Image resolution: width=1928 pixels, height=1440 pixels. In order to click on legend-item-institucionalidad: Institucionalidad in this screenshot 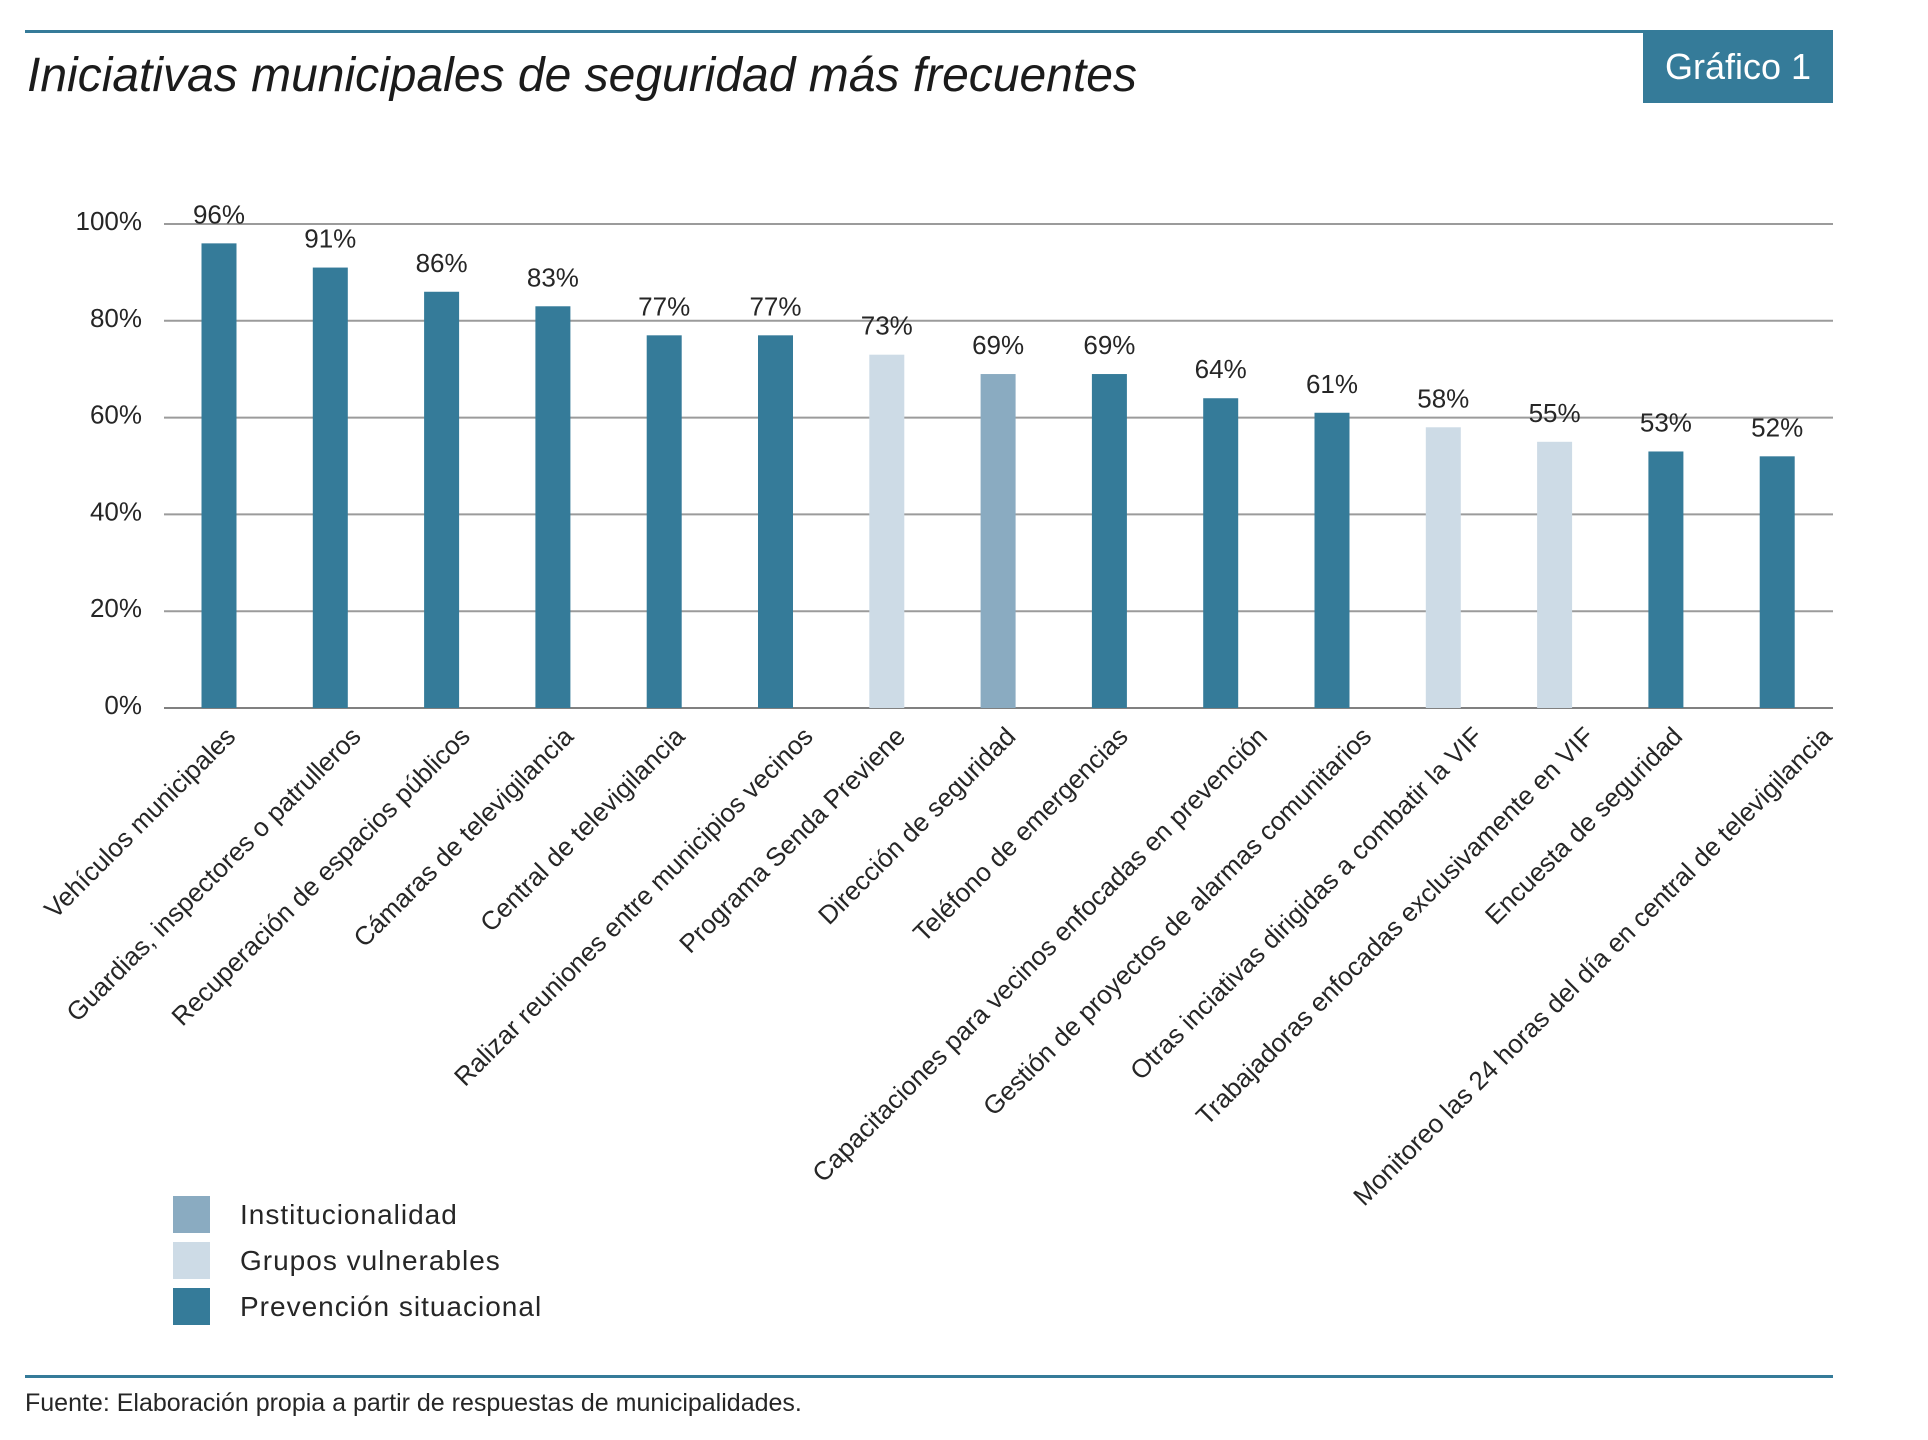, I will do `click(357, 1214)`.